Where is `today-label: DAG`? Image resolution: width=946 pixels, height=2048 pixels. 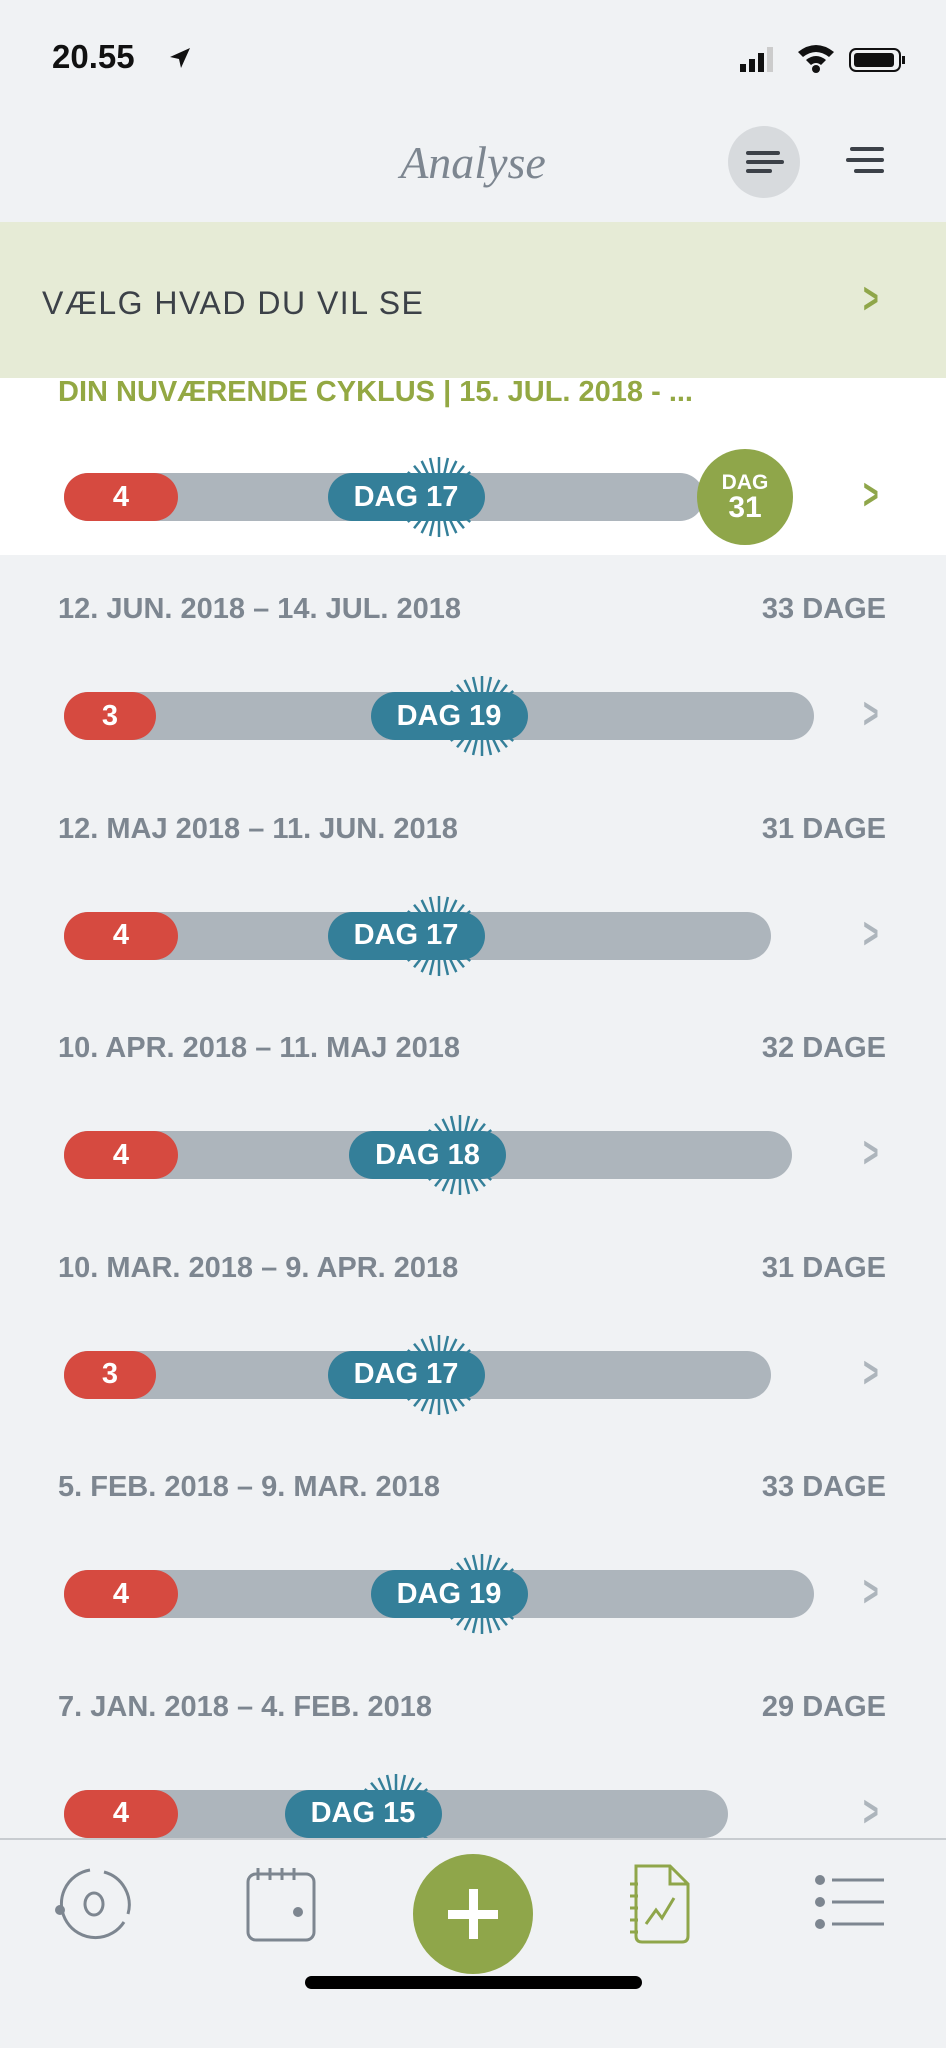
today-label: DAG is located at coordinates (745, 482).